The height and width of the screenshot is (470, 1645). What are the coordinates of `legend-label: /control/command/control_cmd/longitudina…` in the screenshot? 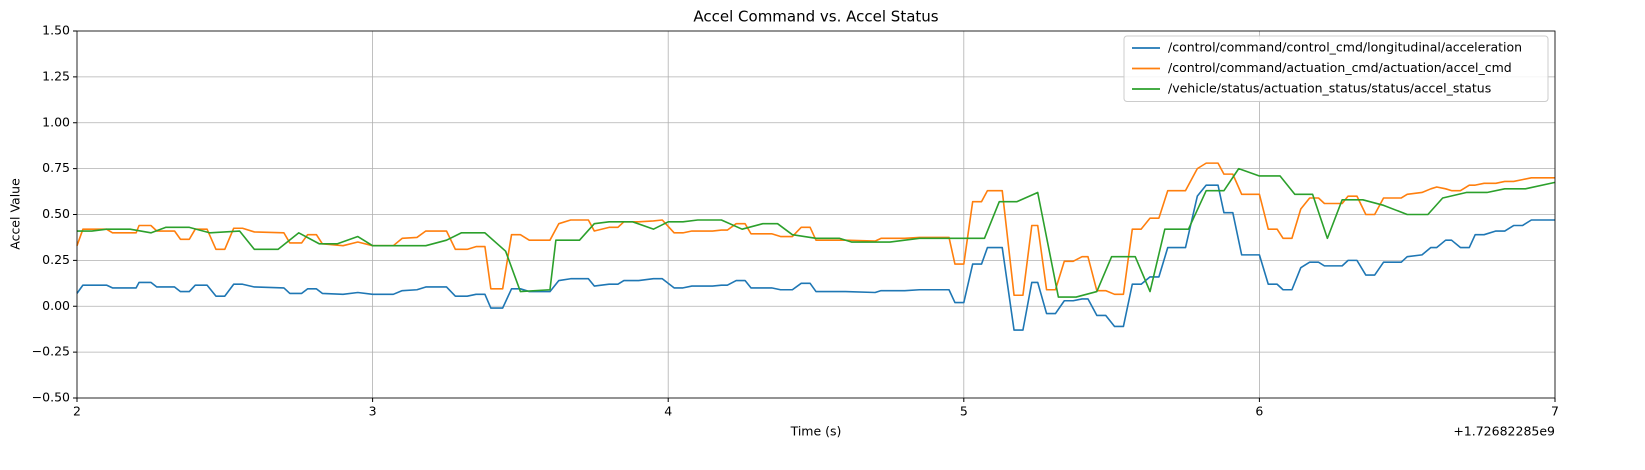 It's located at (1345, 47).